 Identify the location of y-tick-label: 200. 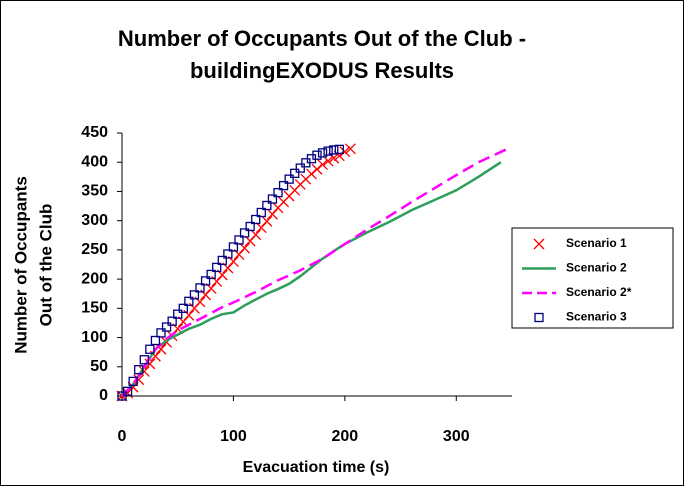
(94, 278).